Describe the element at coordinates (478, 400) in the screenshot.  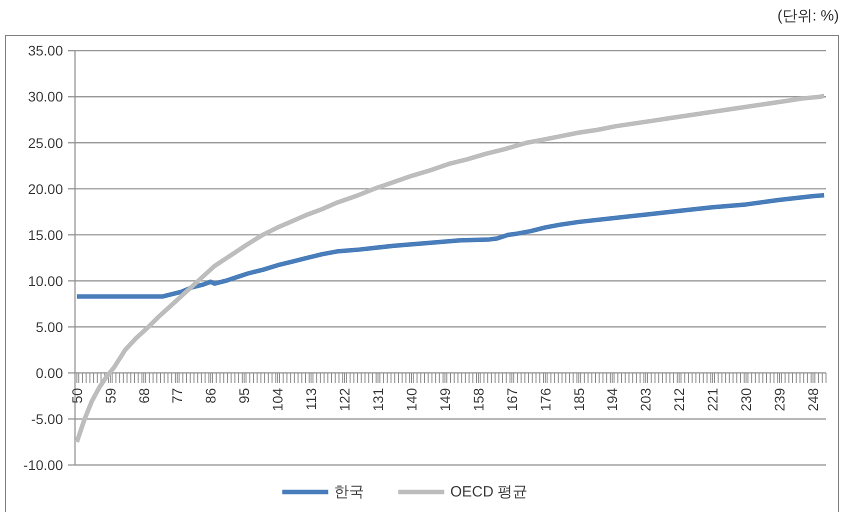
I see `x-tick-label: 158` at that location.